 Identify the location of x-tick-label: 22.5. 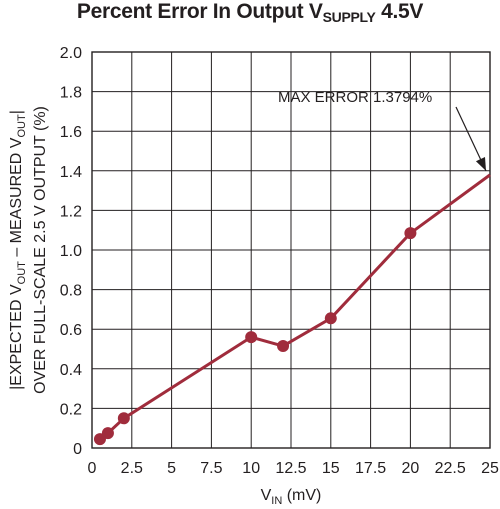
(450, 468).